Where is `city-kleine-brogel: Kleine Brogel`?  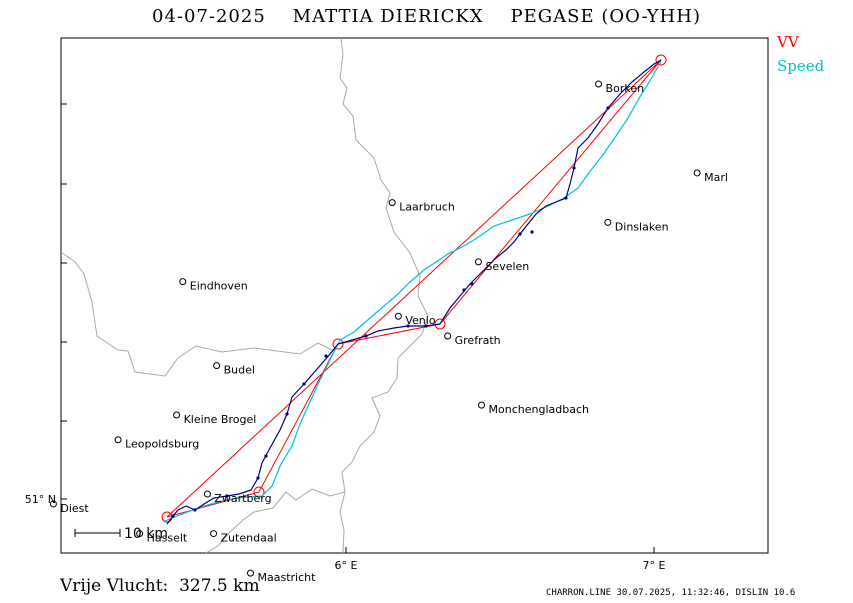 city-kleine-brogel: Kleine Brogel is located at coordinates (215, 418).